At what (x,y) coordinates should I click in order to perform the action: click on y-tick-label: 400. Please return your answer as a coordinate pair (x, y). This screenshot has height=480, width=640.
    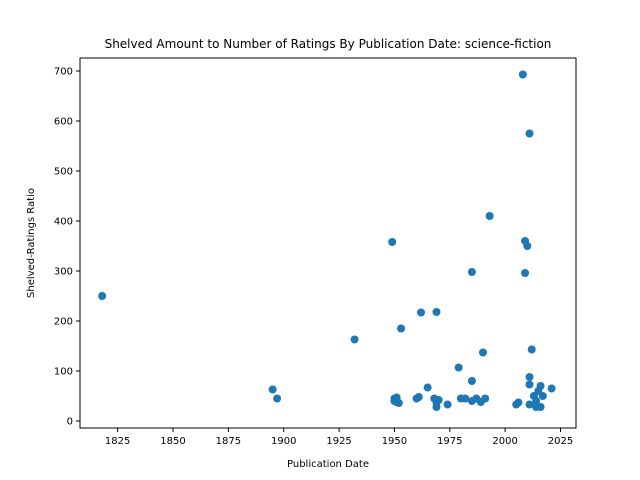
    Looking at the image, I should click on (63, 222).